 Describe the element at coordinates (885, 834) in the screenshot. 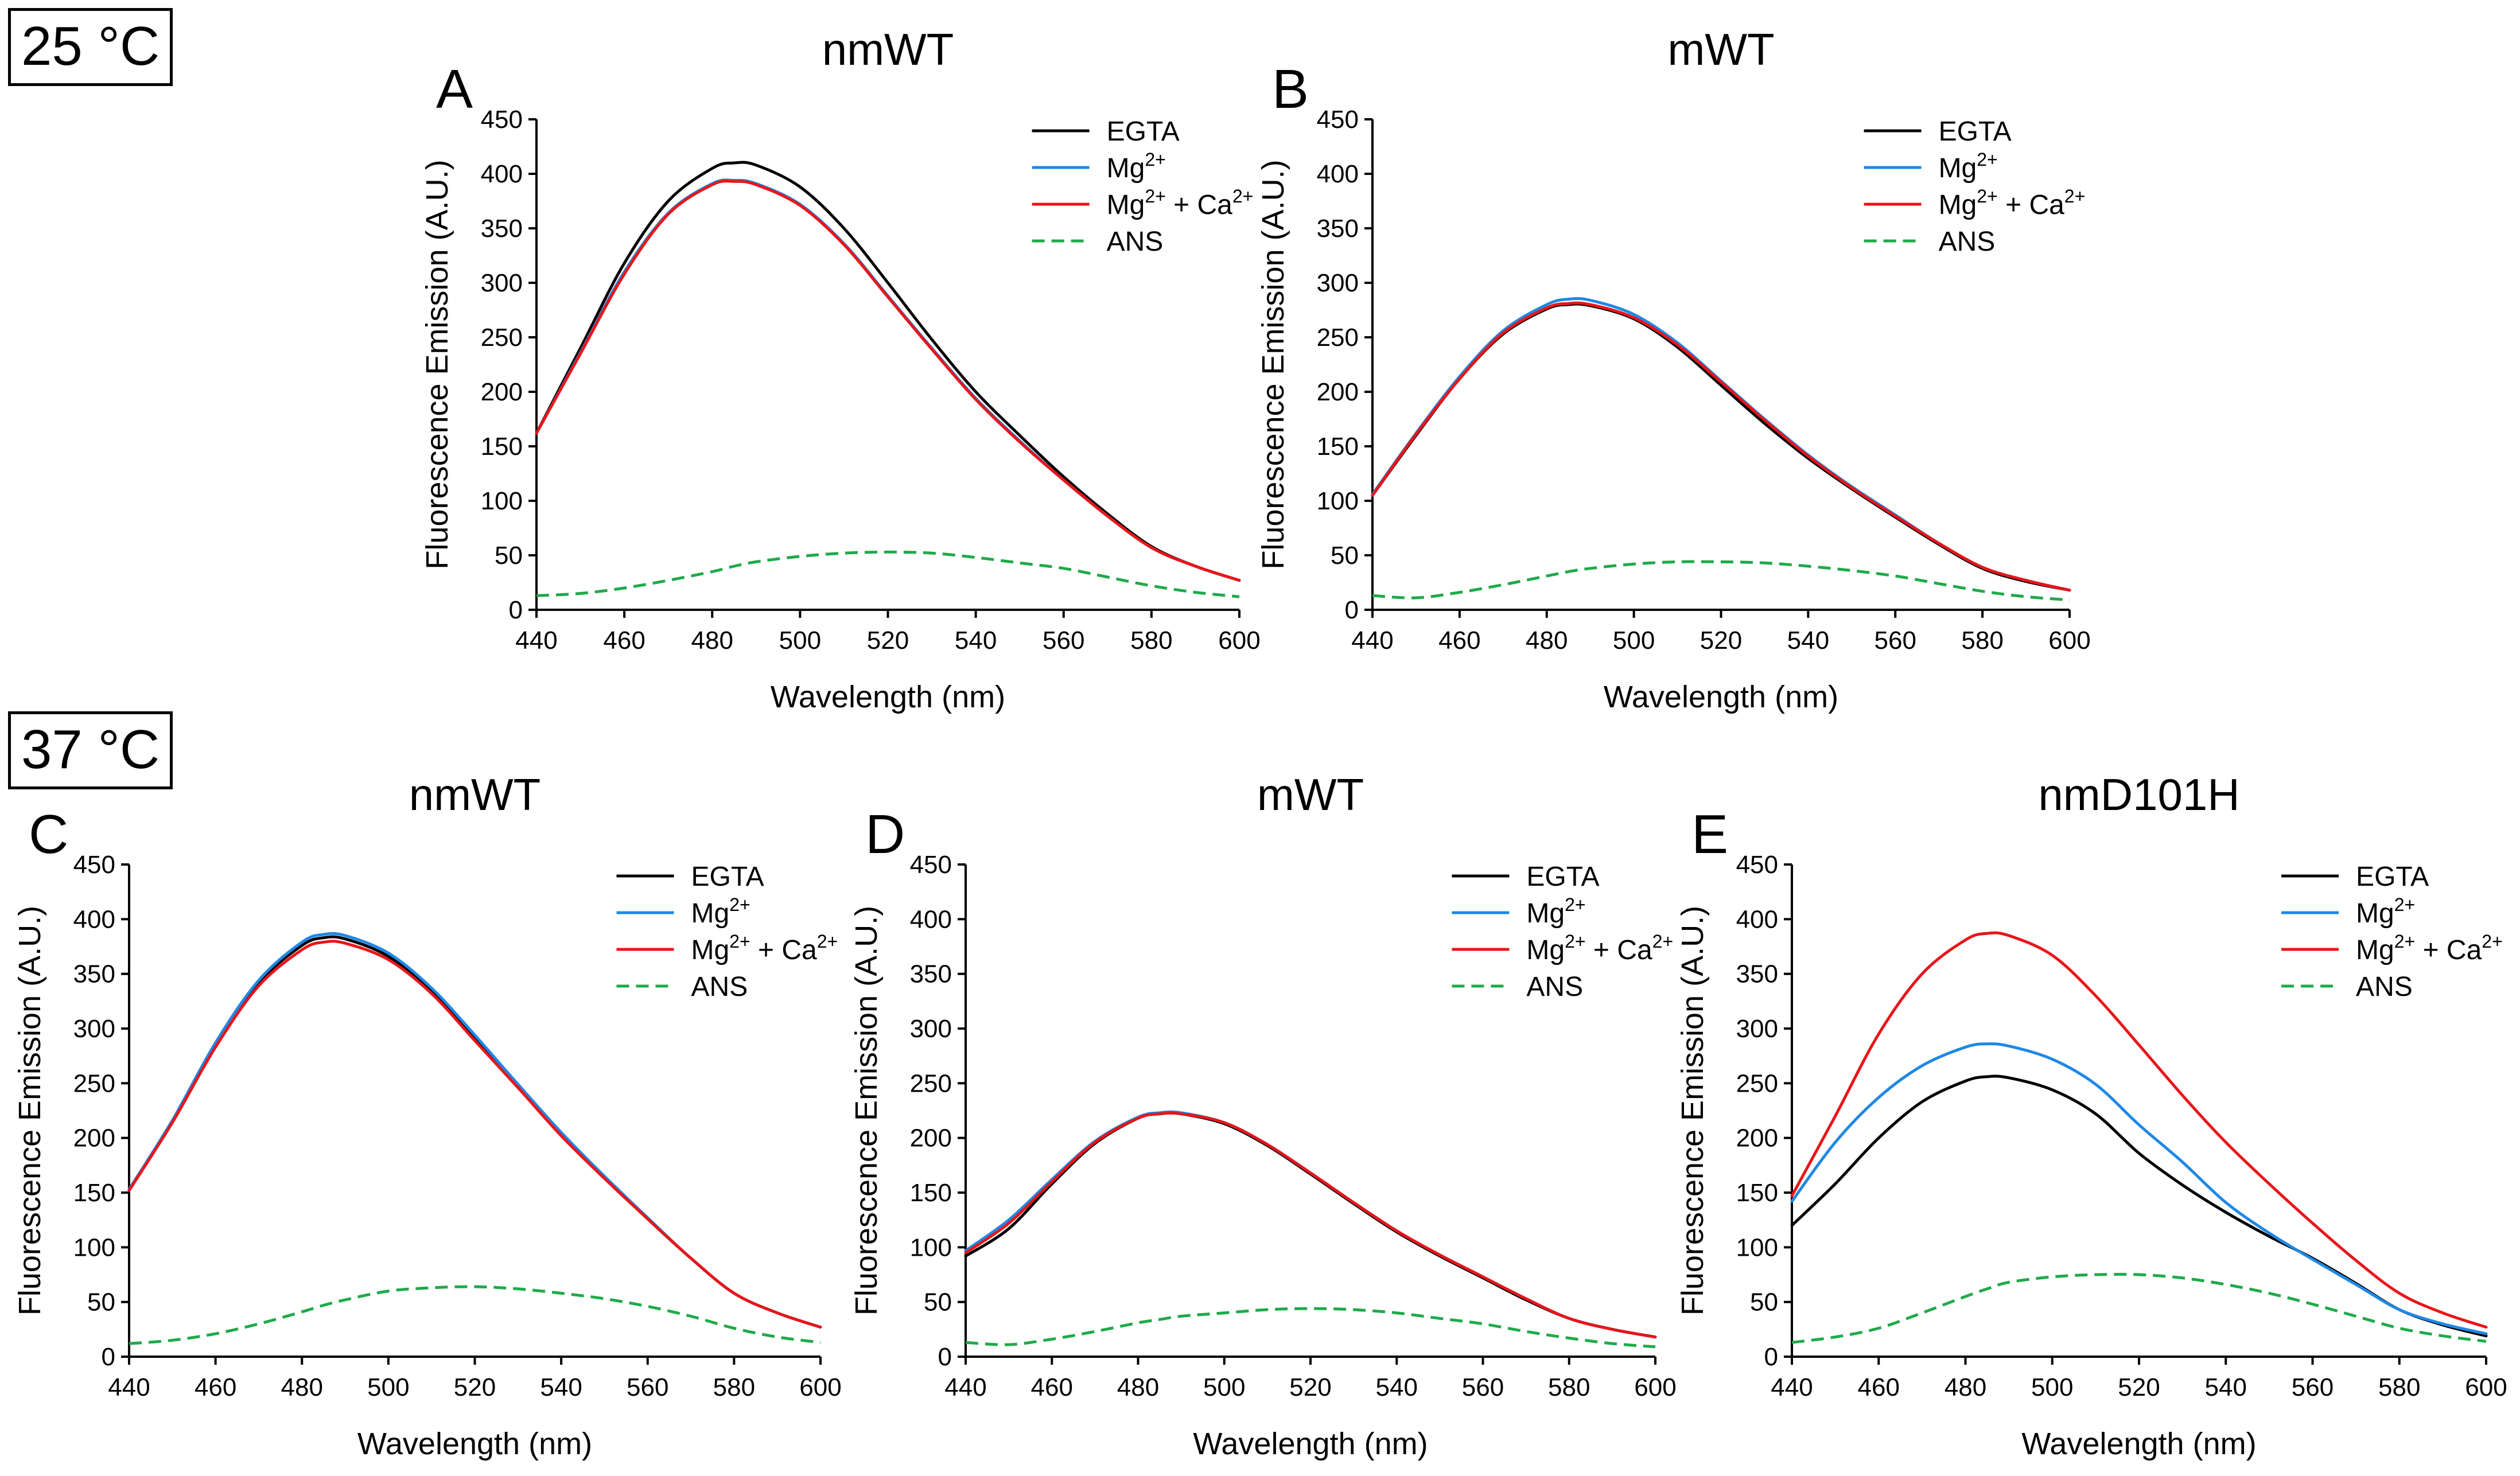

I see `panel-letter-d: D` at that location.